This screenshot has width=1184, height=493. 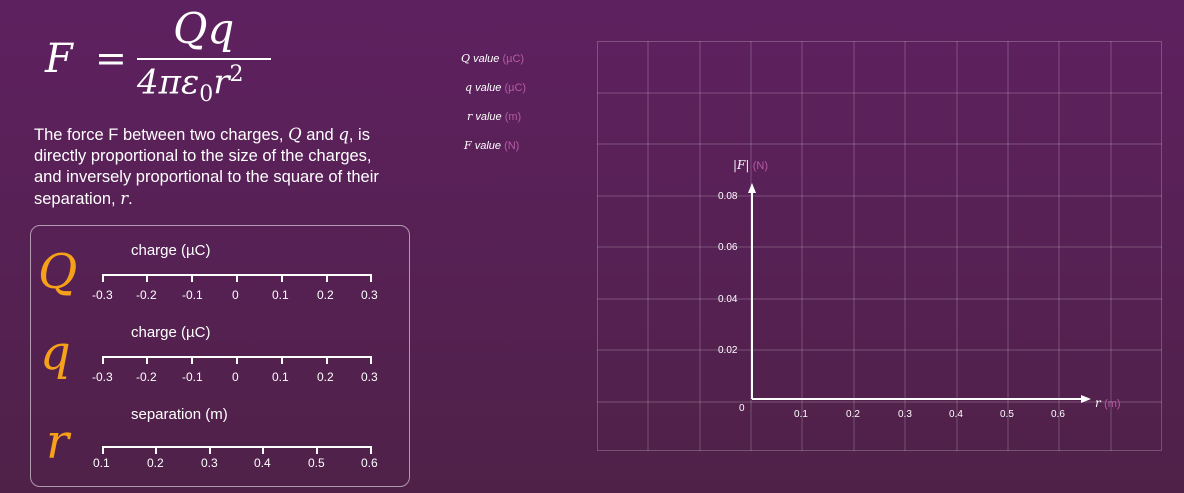 What do you see at coordinates (468, 145) in the screenshot?
I see `value-F-label: F` at bounding box center [468, 145].